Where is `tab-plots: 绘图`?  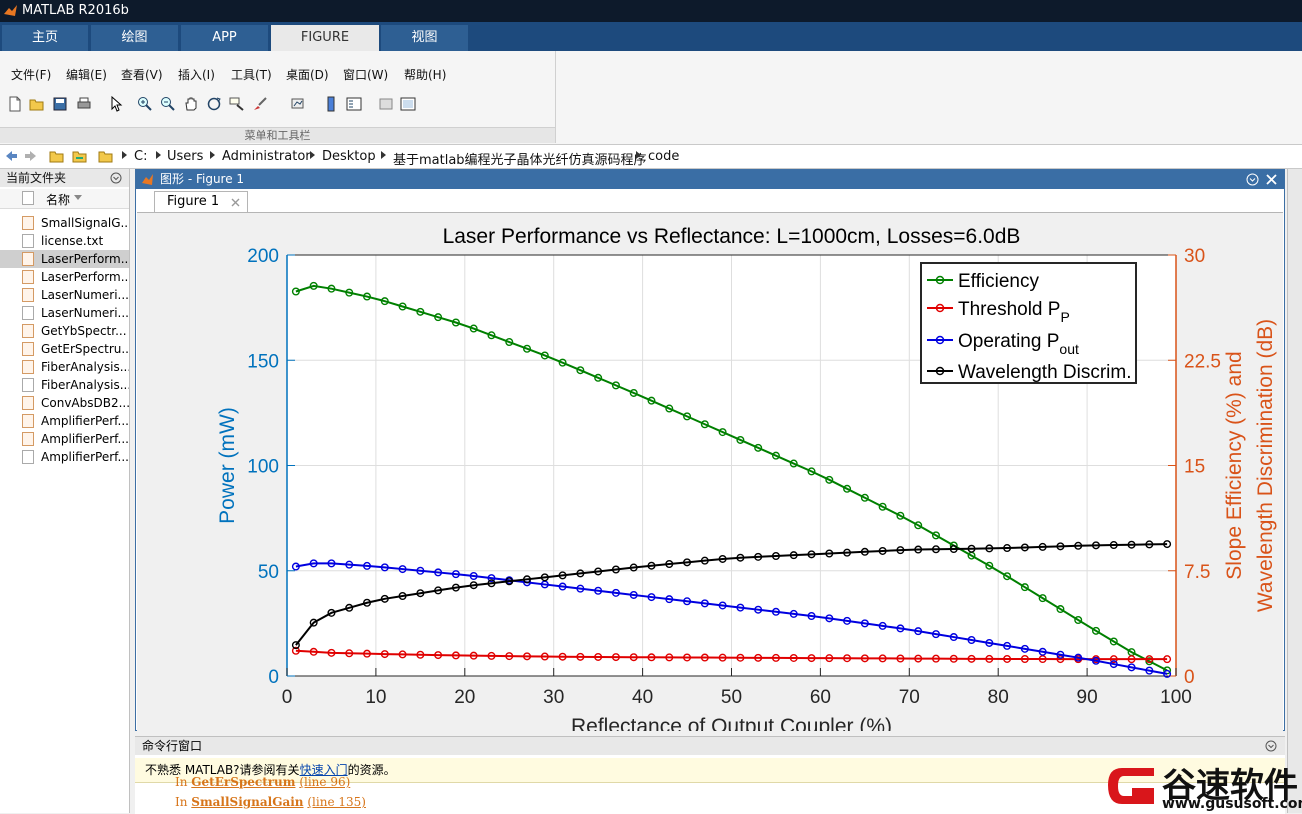
tab-plots: 绘图 is located at coordinates (134, 38).